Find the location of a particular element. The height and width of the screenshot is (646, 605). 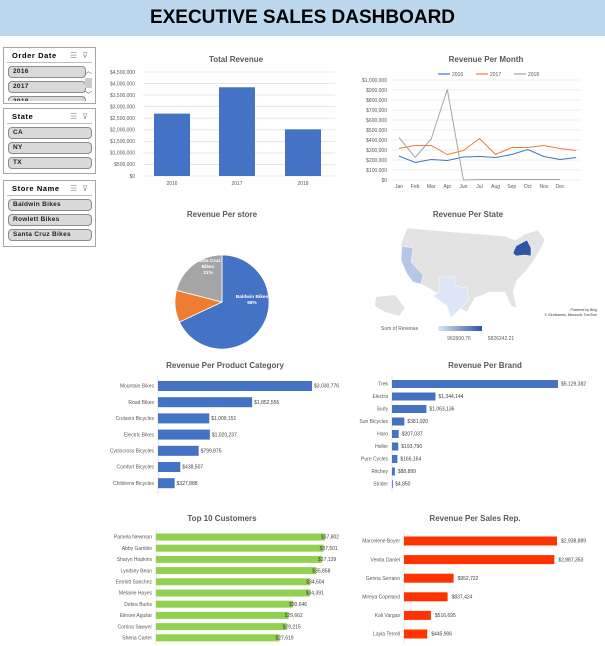

y-tick-label: $4,000,000 is located at coordinates (122, 84).